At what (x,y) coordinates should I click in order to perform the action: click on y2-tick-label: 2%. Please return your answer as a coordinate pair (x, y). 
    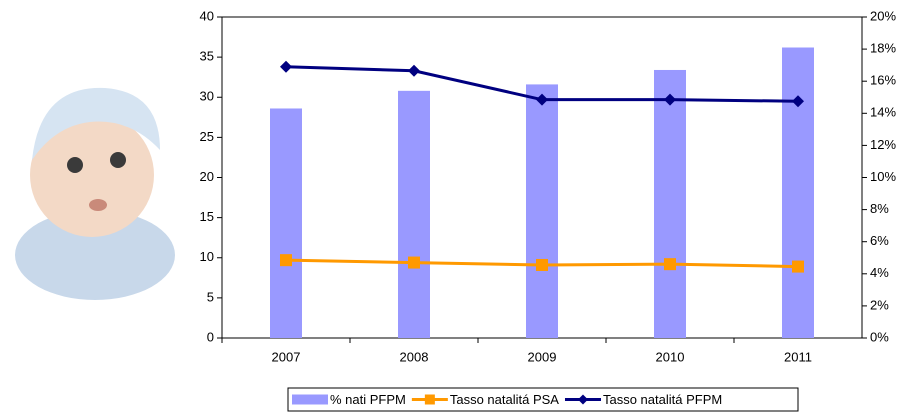
    Looking at the image, I should click on (879, 304).